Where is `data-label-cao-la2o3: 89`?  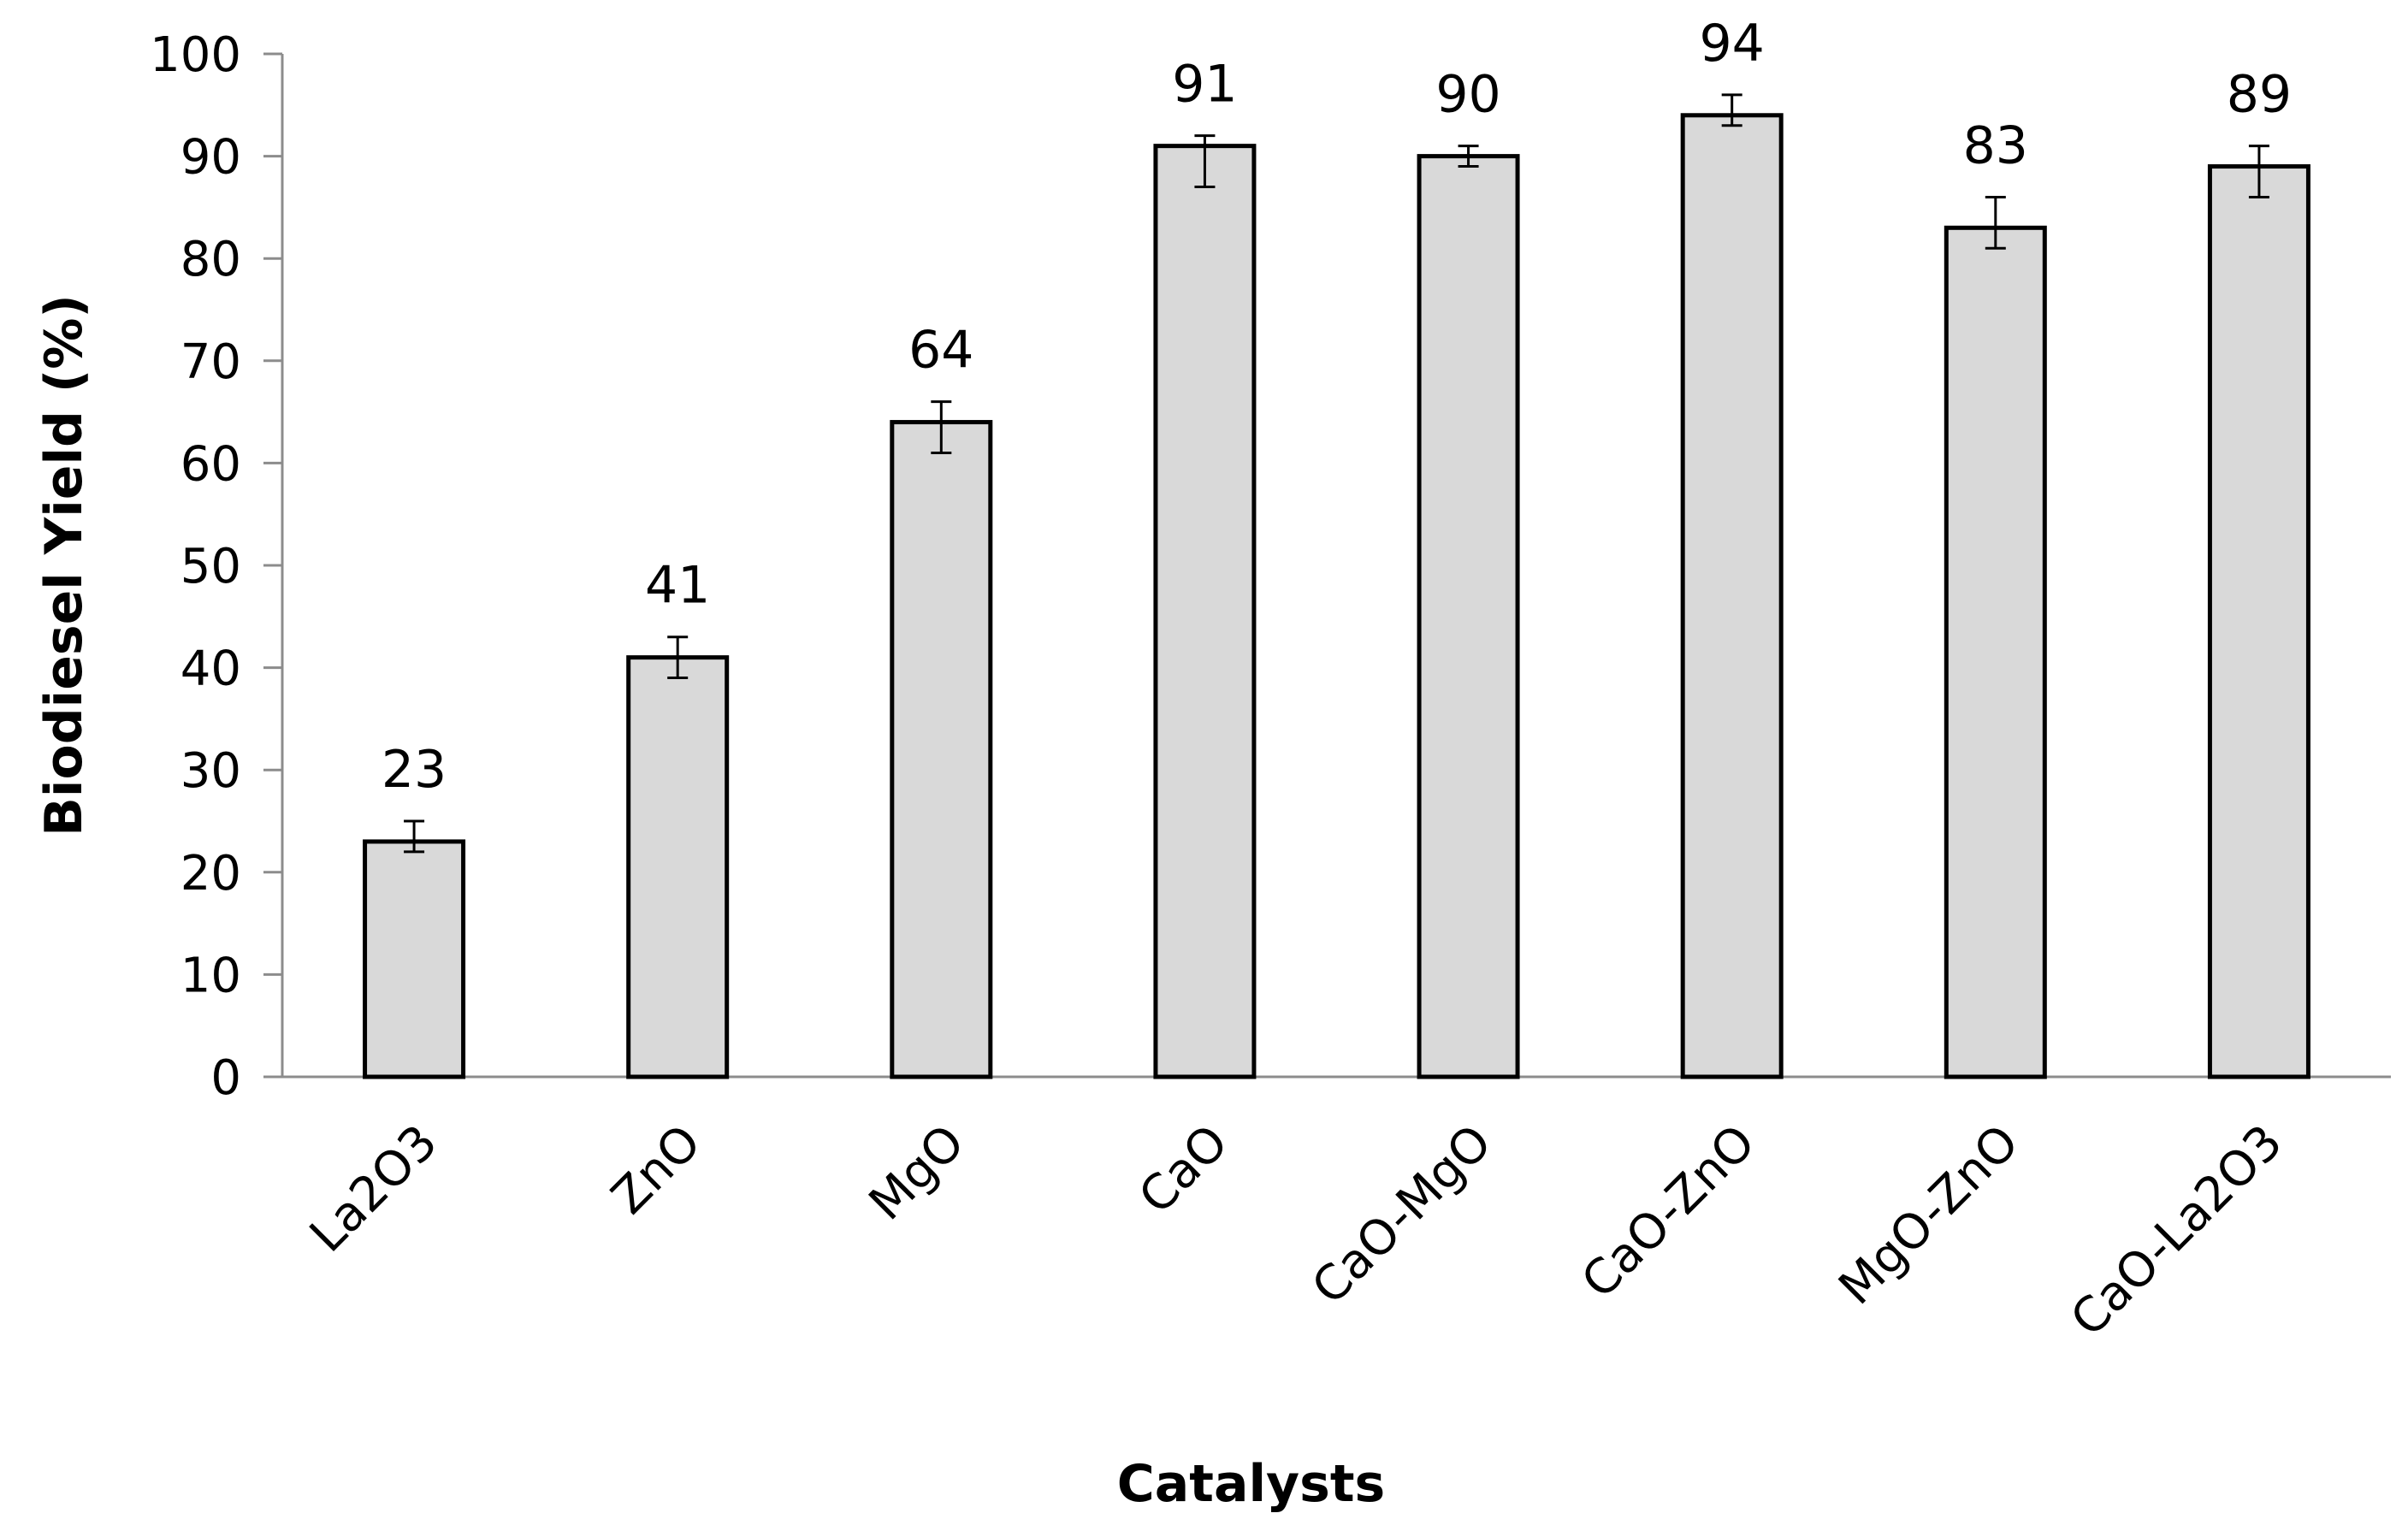
data-label-cao-la2o3: 89 is located at coordinates (2259, 95).